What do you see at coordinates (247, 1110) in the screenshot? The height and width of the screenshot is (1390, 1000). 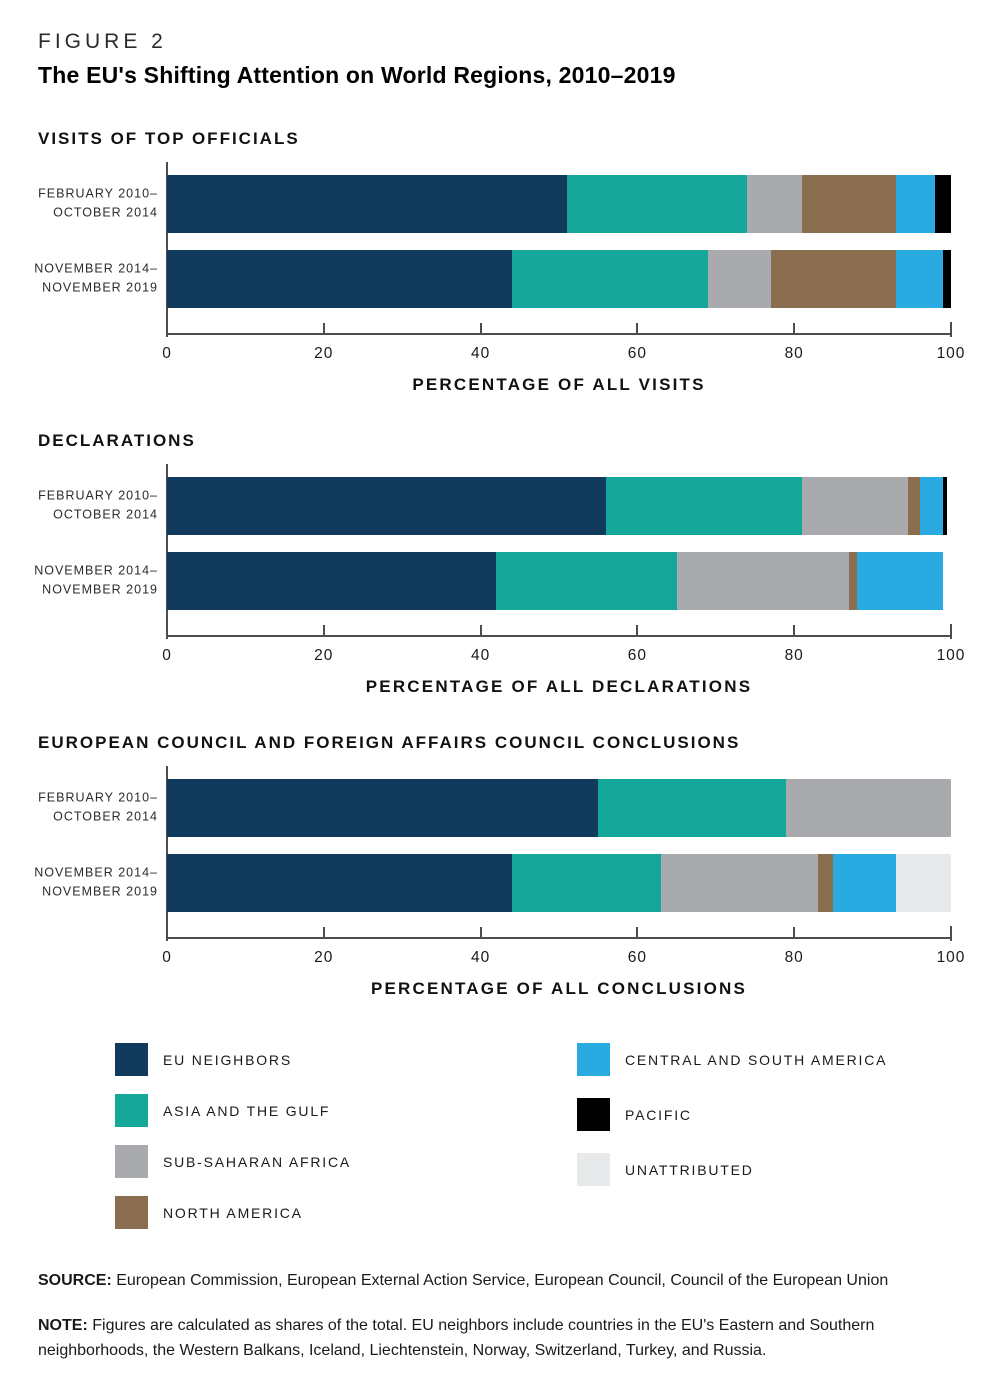 I see `legend-label: ASIA AND THE GULF` at bounding box center [247, 1110].